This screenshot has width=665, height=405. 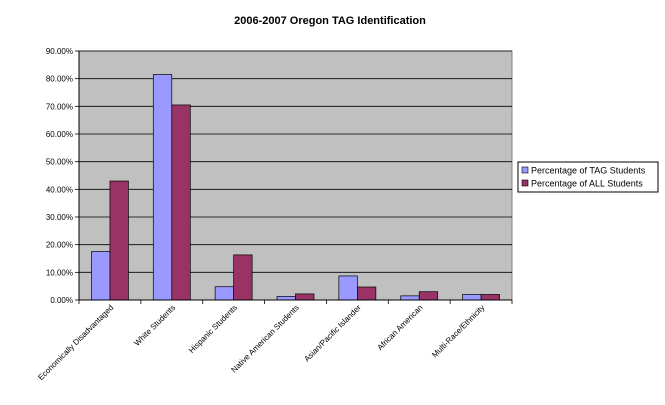 I want to click on y-tick-label: 70.00%, so click(x=59, y=106).